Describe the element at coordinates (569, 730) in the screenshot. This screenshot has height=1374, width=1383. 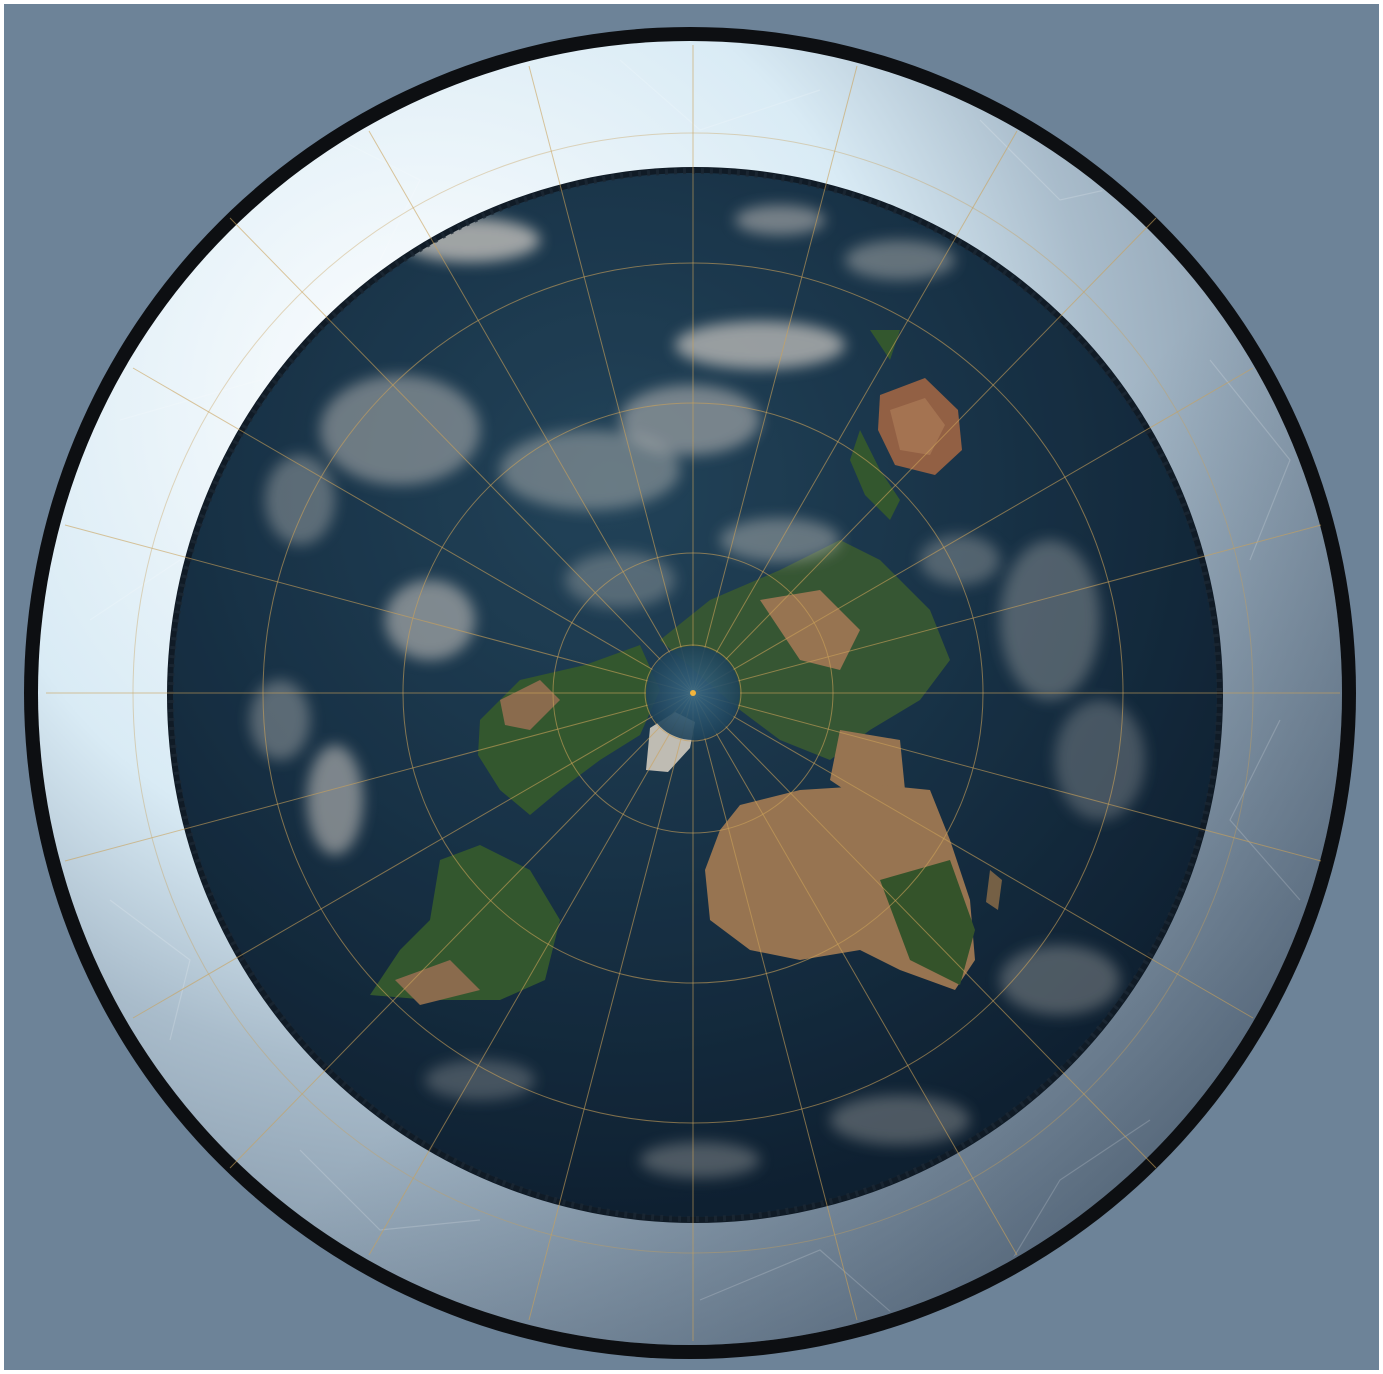
I see `north-america` at that location.